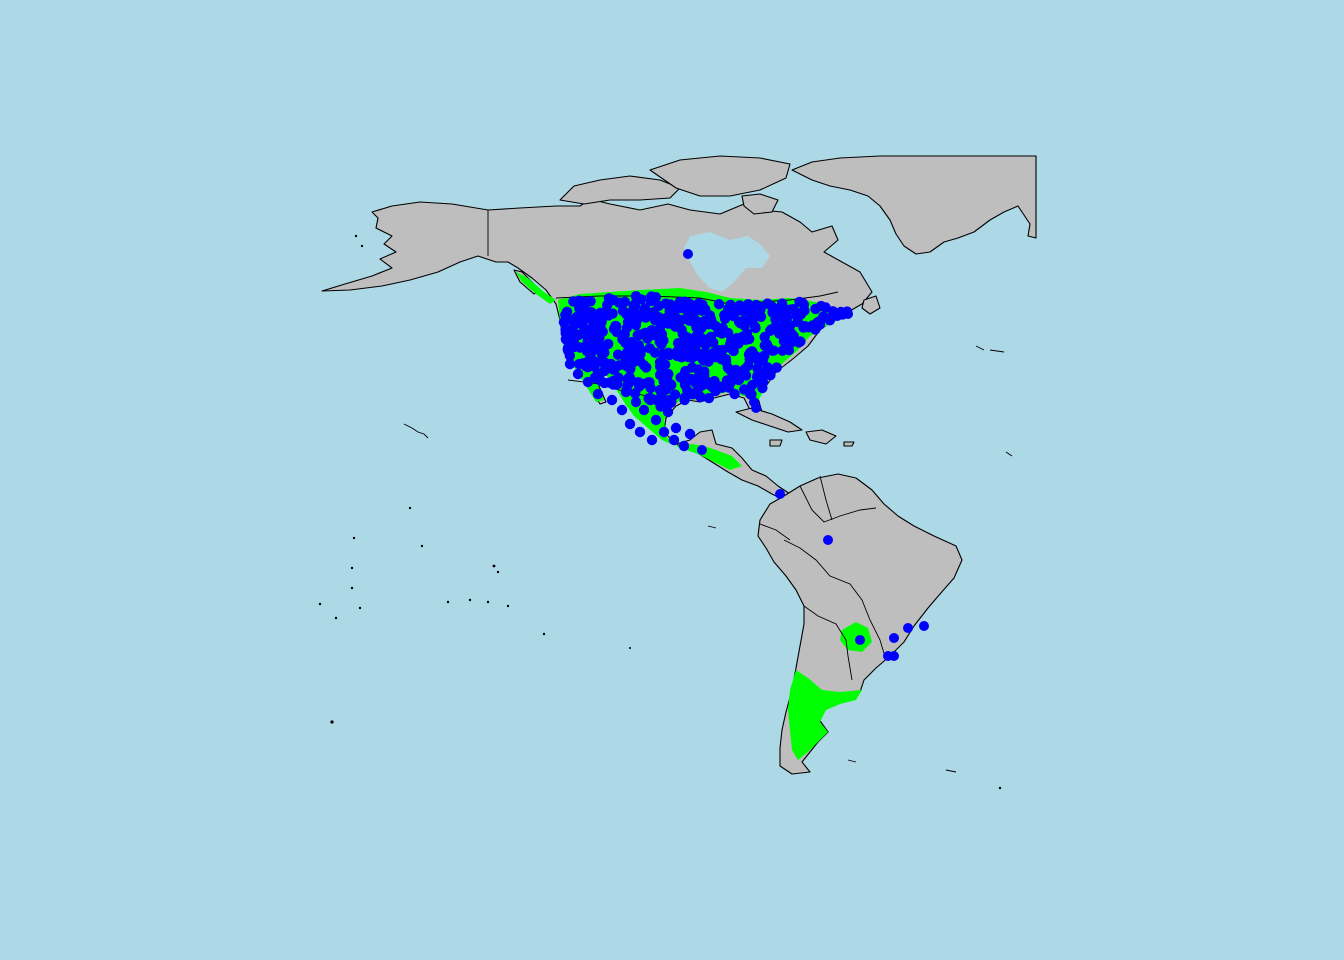 This screenshot has width=1344, height=960. Describe the element at coordinates (871, 305) in the screenshot. I see `newfoundland` at that location.